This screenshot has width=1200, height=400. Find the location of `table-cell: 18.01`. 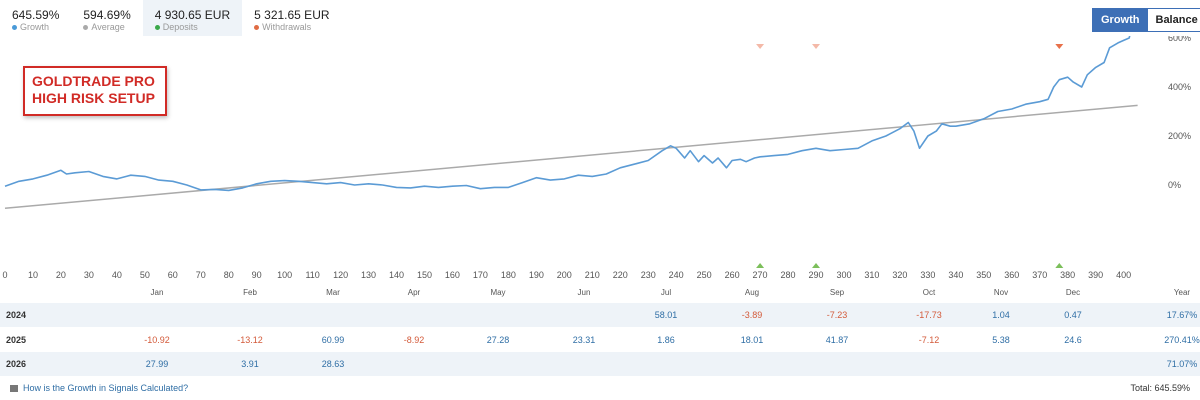

table-cell: 18.01 is located at coordinates (752, 340).